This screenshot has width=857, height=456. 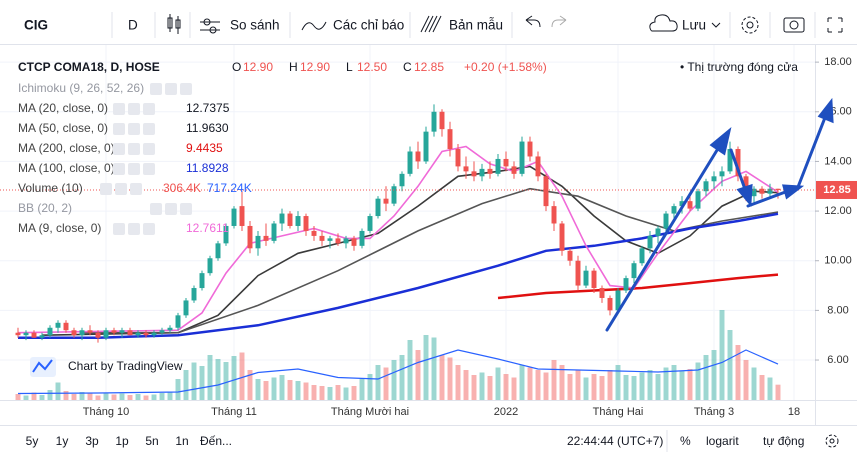 I want to click on legend-value: 11.8928, so click(x=207, y=168).